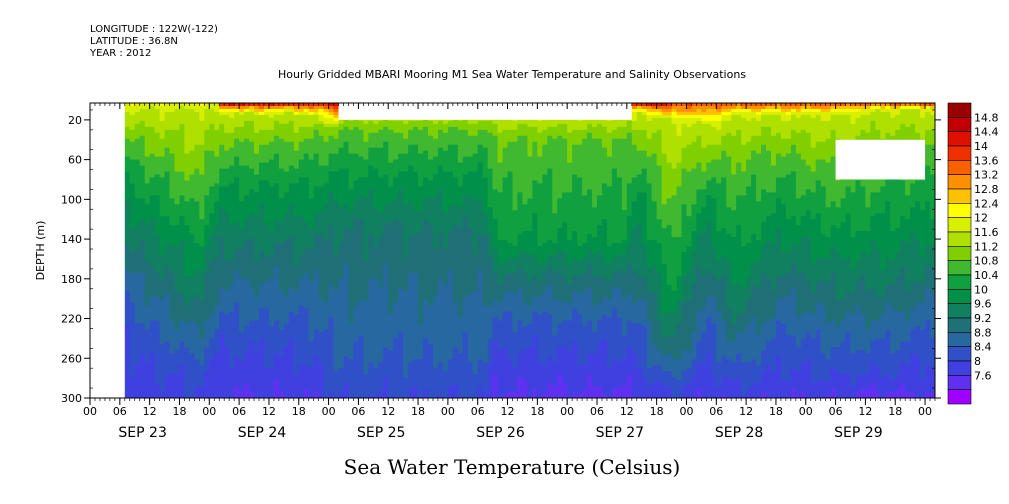 This screenshot has width=1009, height=504. What do you see at coordinates (121, 53) in the screenshot?
I see `year-label: YEAR : 2012` at bounding box center [121, 53].